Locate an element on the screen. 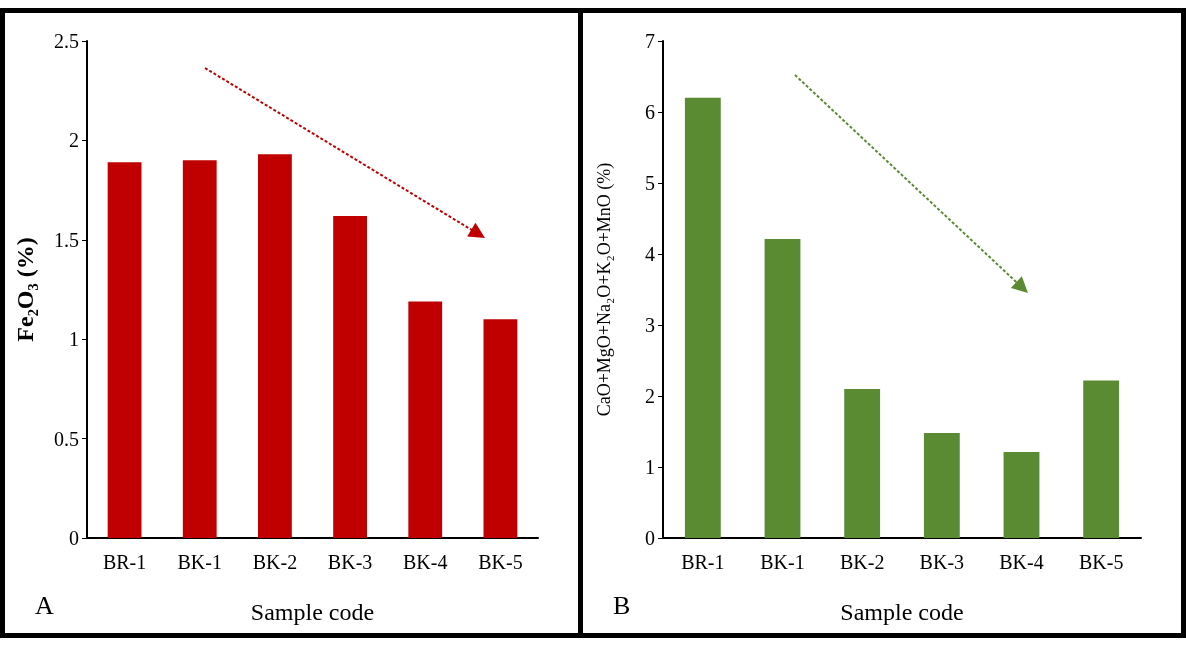 This screenshot has width=1186, height=653. y-tick-label: 6 is located at coordinates (650, 112).